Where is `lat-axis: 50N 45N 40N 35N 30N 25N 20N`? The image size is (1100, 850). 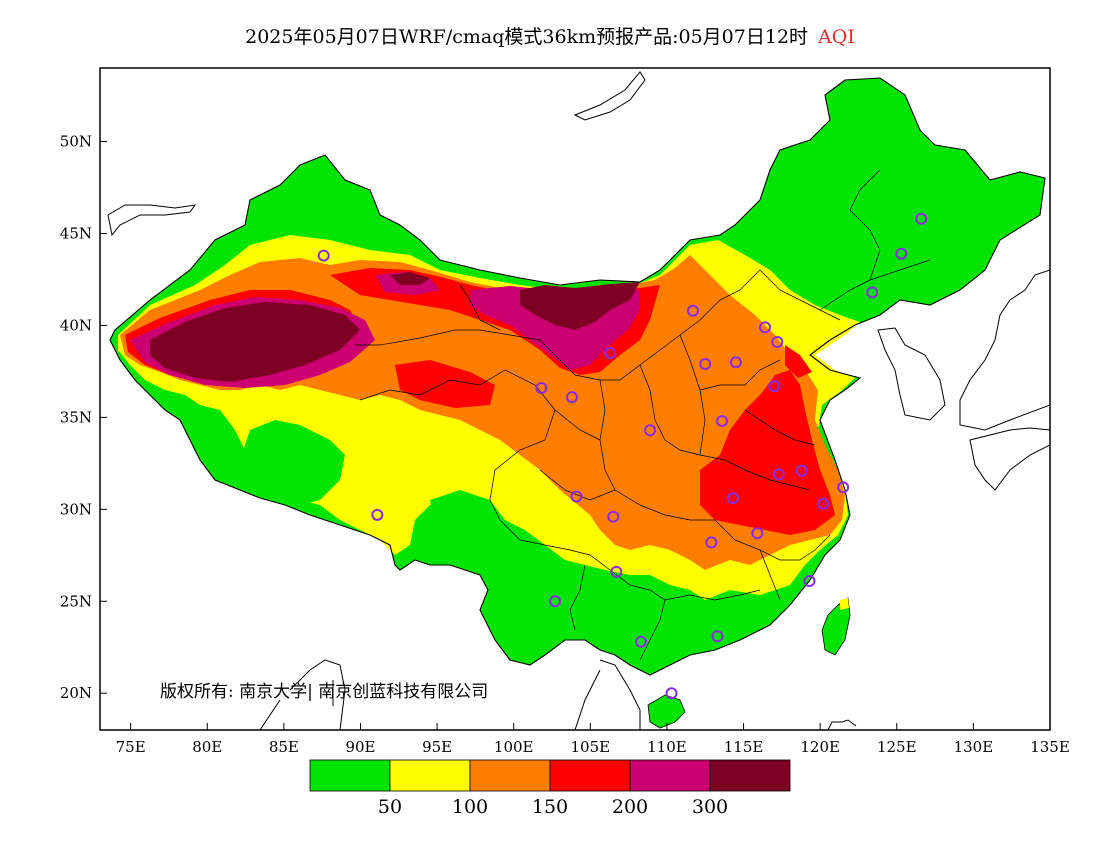
lat-axis: 50N 45N 40N 35N 30N 25N 20N is located at coordinates (83, 417).